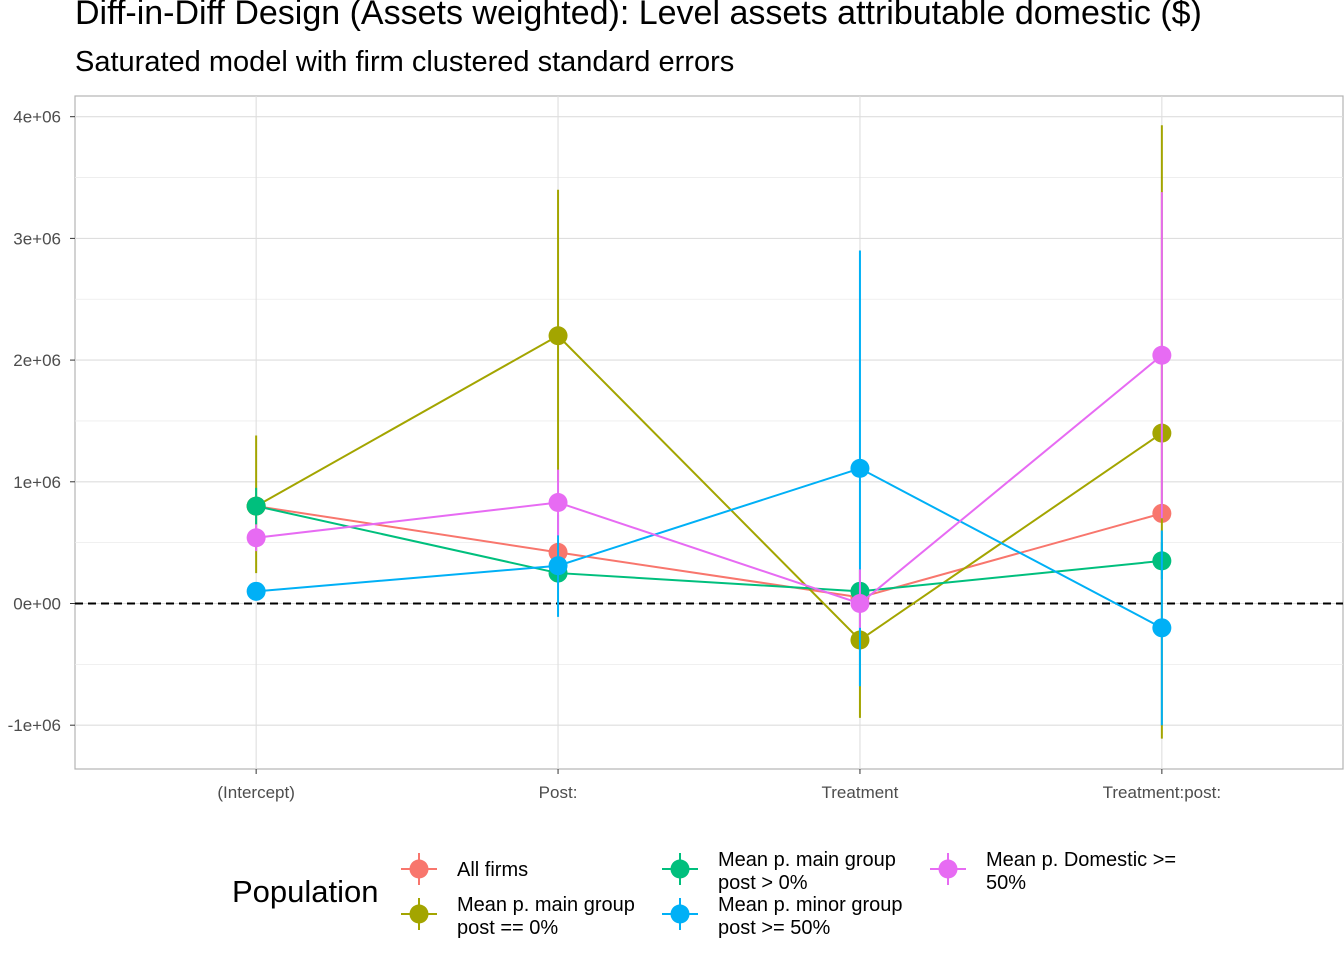 The image size is (1344, 960). What do you see at coordinates (305, 891) in the screenshot?
I see `legend-title: Population` at bounding box center [305, 891].